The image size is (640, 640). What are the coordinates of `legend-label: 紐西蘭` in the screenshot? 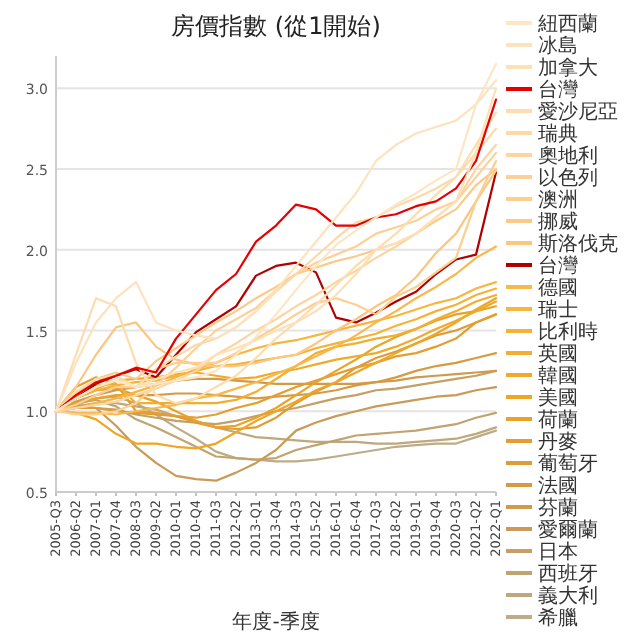 It's located at (567, 24).